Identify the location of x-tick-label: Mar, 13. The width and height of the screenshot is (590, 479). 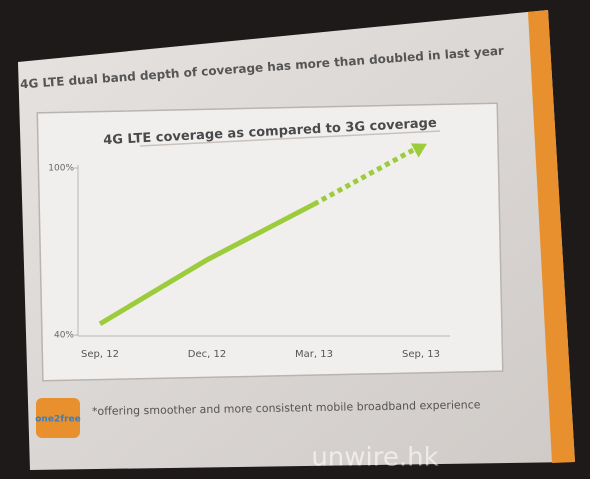
(314, 354).